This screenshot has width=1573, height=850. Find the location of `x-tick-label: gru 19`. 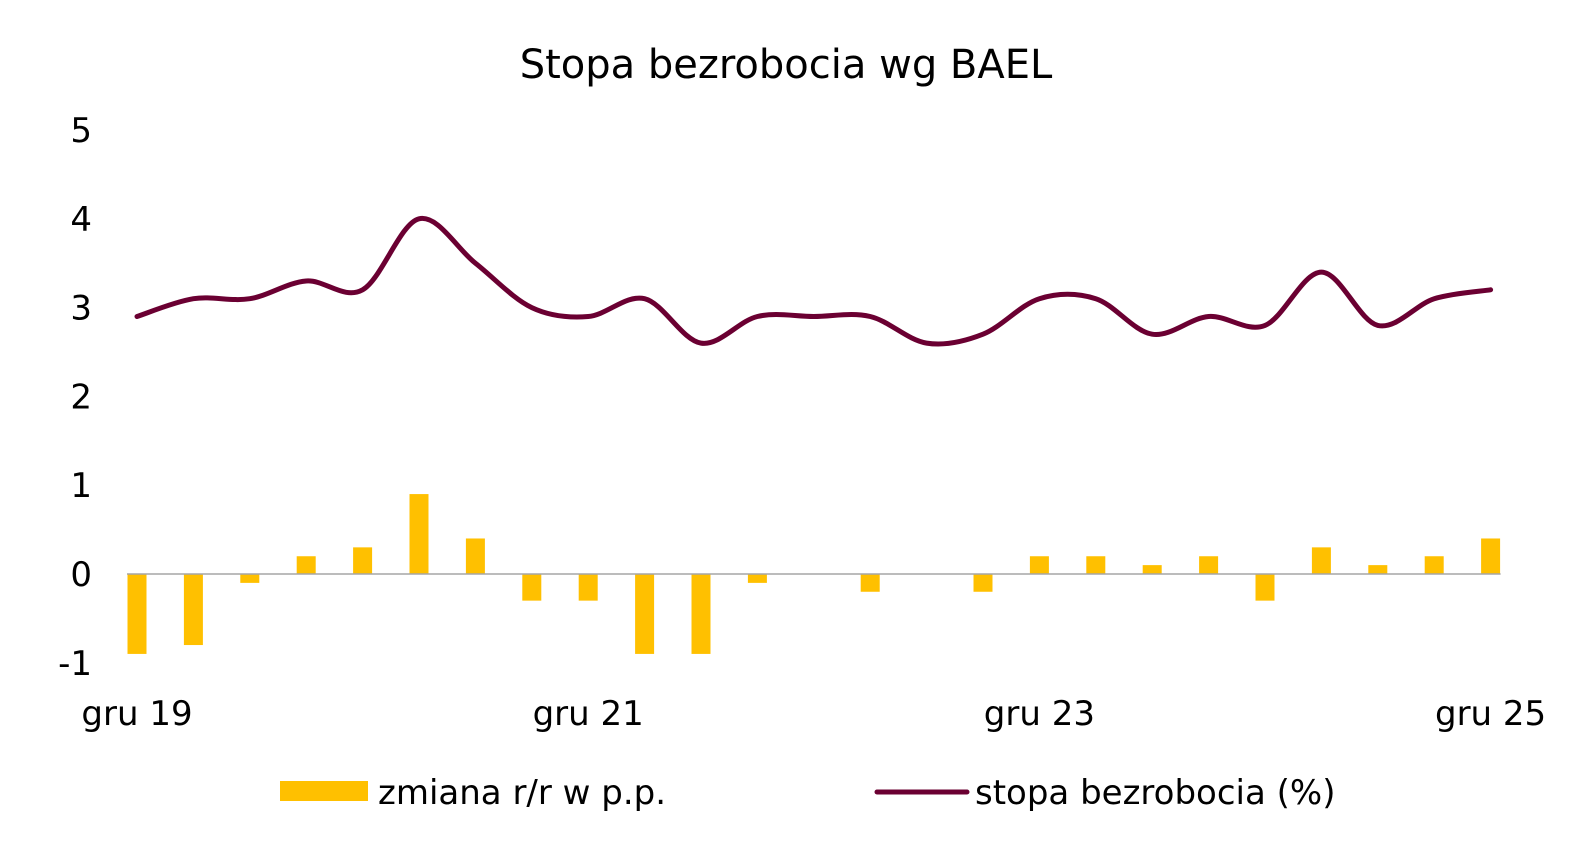

x-tick-label: gru 19 is located at coordinates (136, 714).